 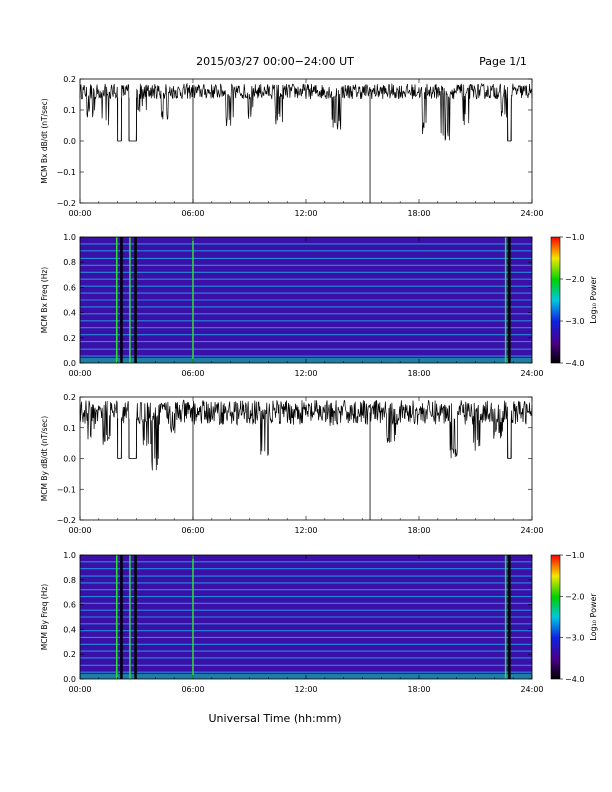 What do you see at coordinates (44, 140) in the screenshot?
I see `y-axis-label: MCM Bx dB/dt (nT/sec)` at bounding box center [44, 140].